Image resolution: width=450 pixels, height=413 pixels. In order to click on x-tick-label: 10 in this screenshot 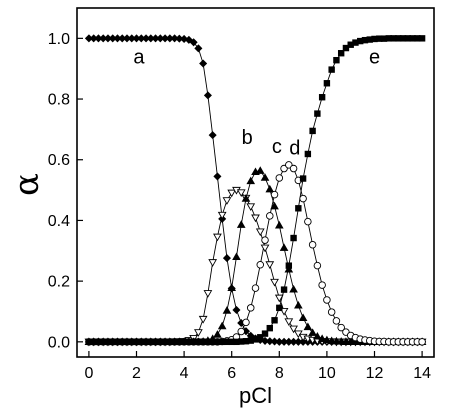, I will do `click(327, 373)`.